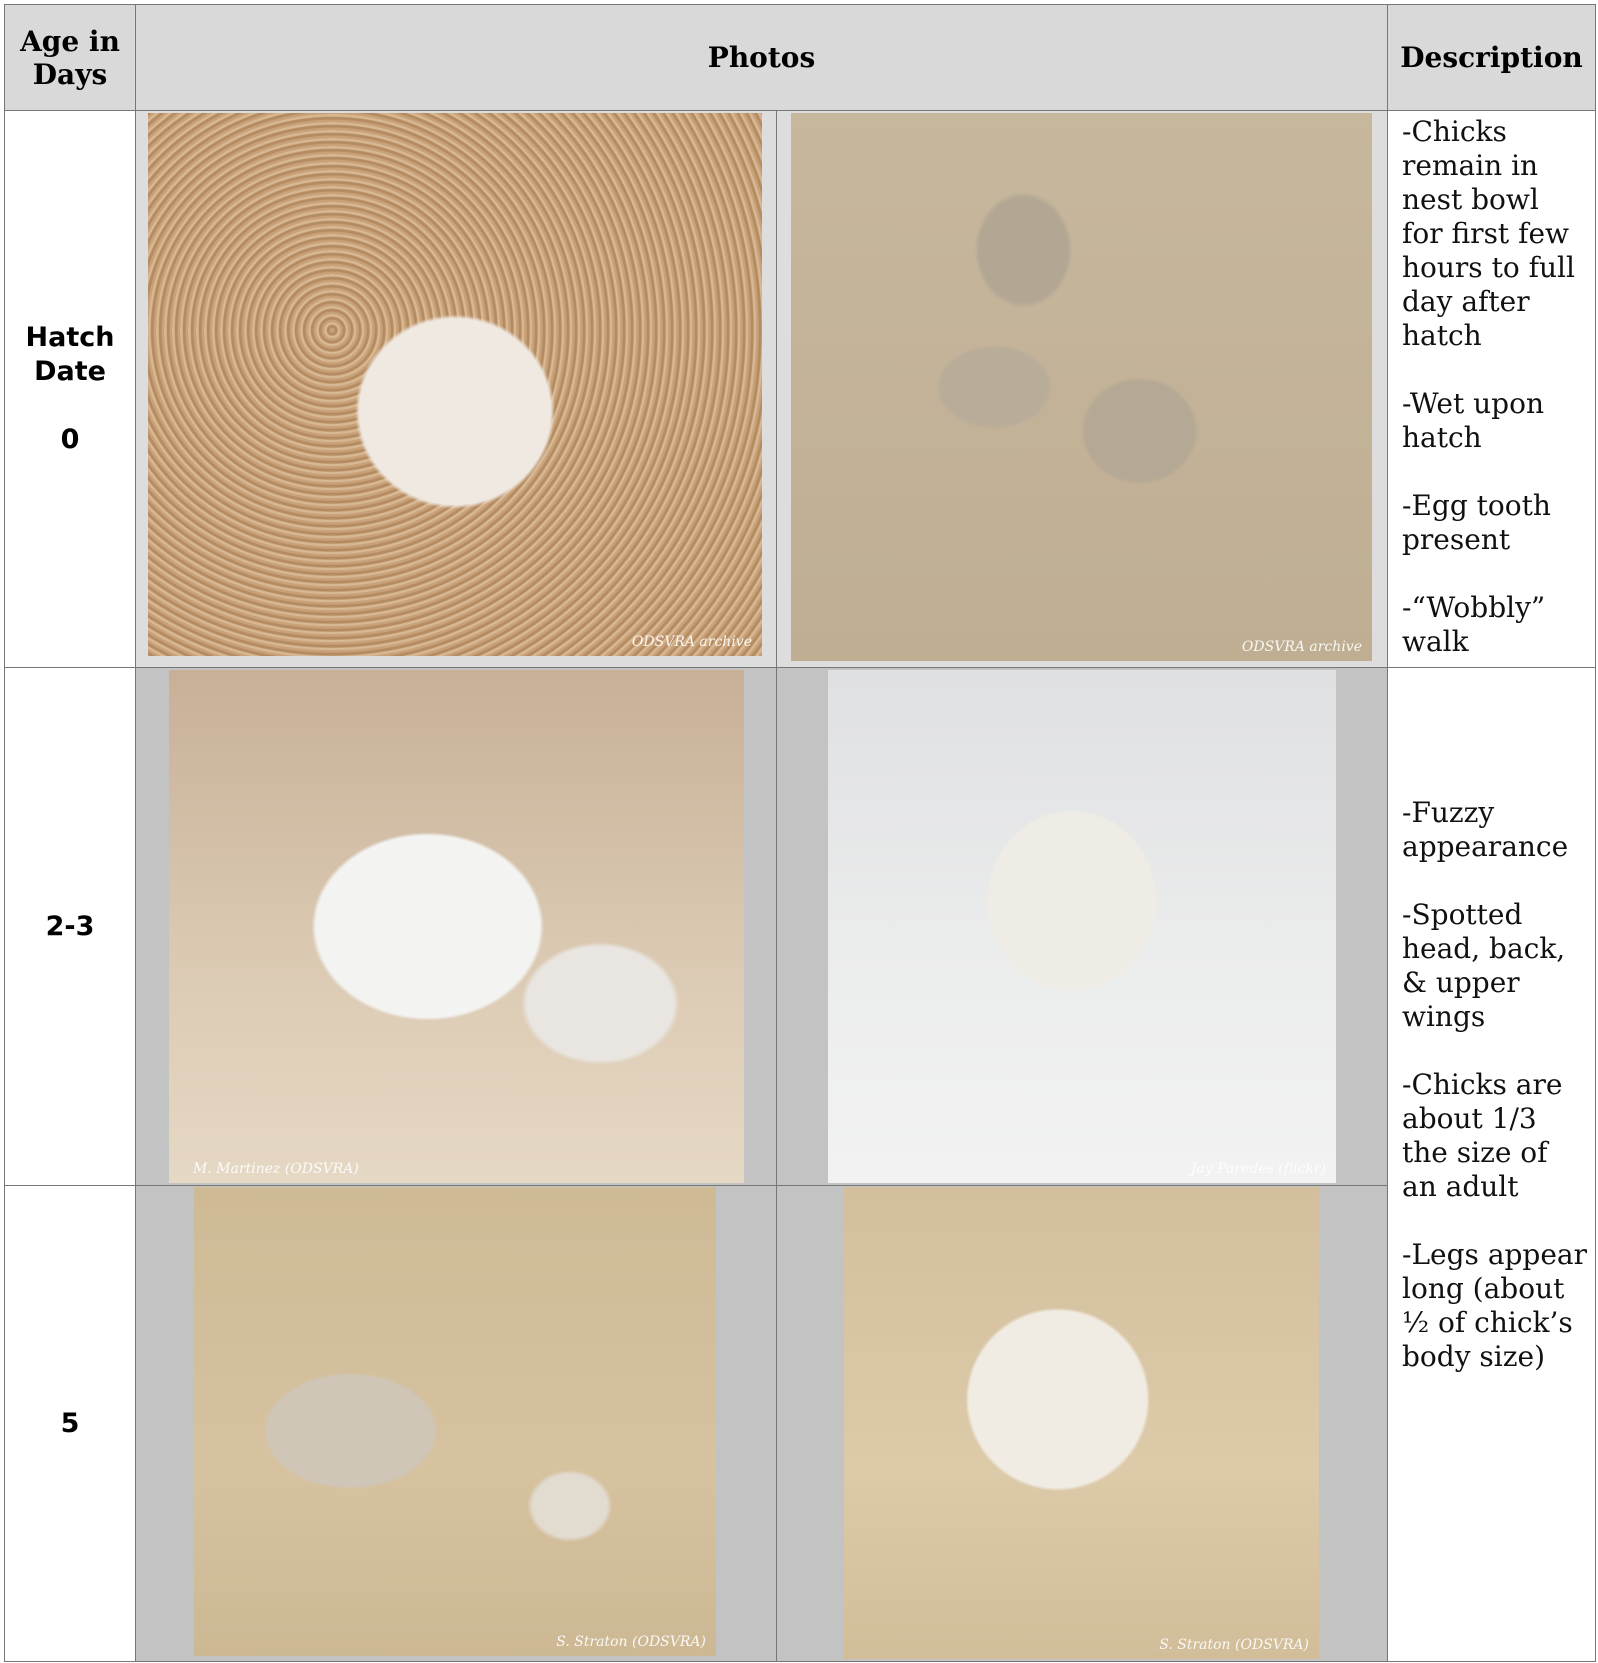  I want to click on description-item: -Wet upon hatch, so click(1473, 420).